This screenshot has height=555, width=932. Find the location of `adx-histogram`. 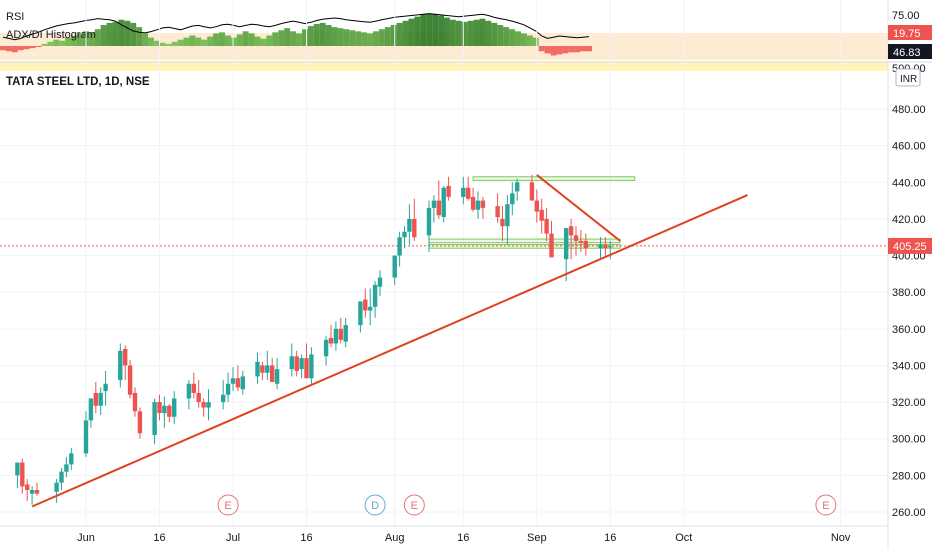

adx-histogram is located at coordinates (296, 34).